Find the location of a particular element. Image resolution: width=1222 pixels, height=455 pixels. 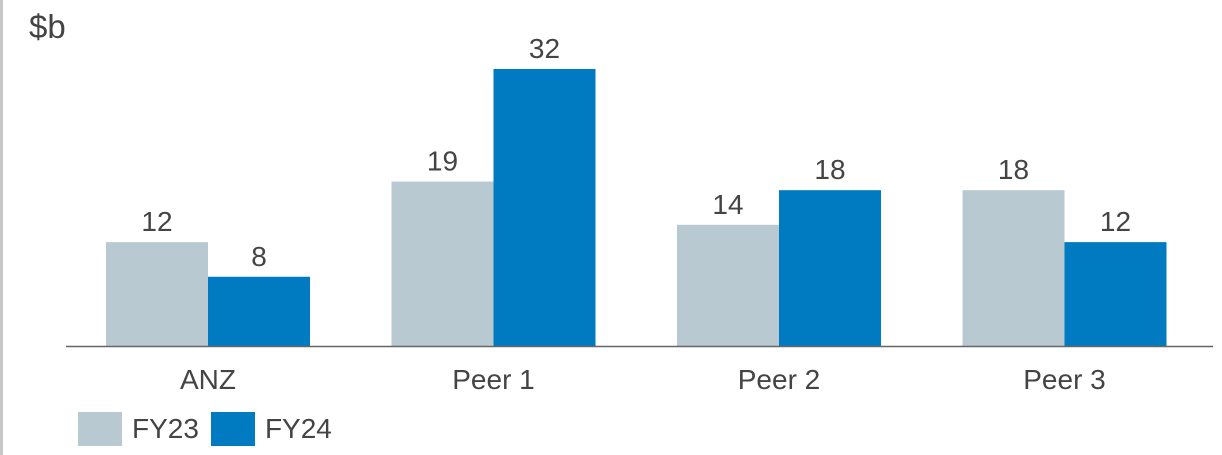

value-label-peer-3-fy23: 18 is located at coordinates (1013, 169).